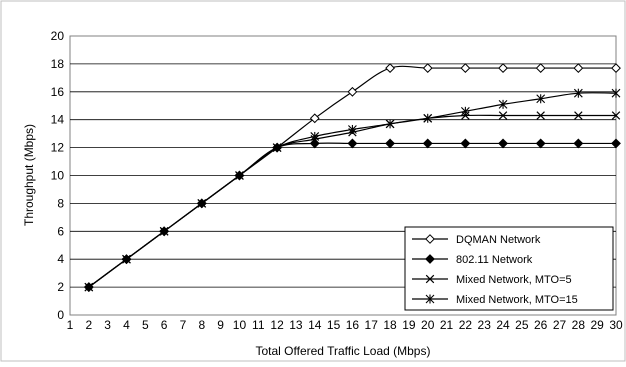  I want to click on y-tick-label: 2, so click(60, 287).